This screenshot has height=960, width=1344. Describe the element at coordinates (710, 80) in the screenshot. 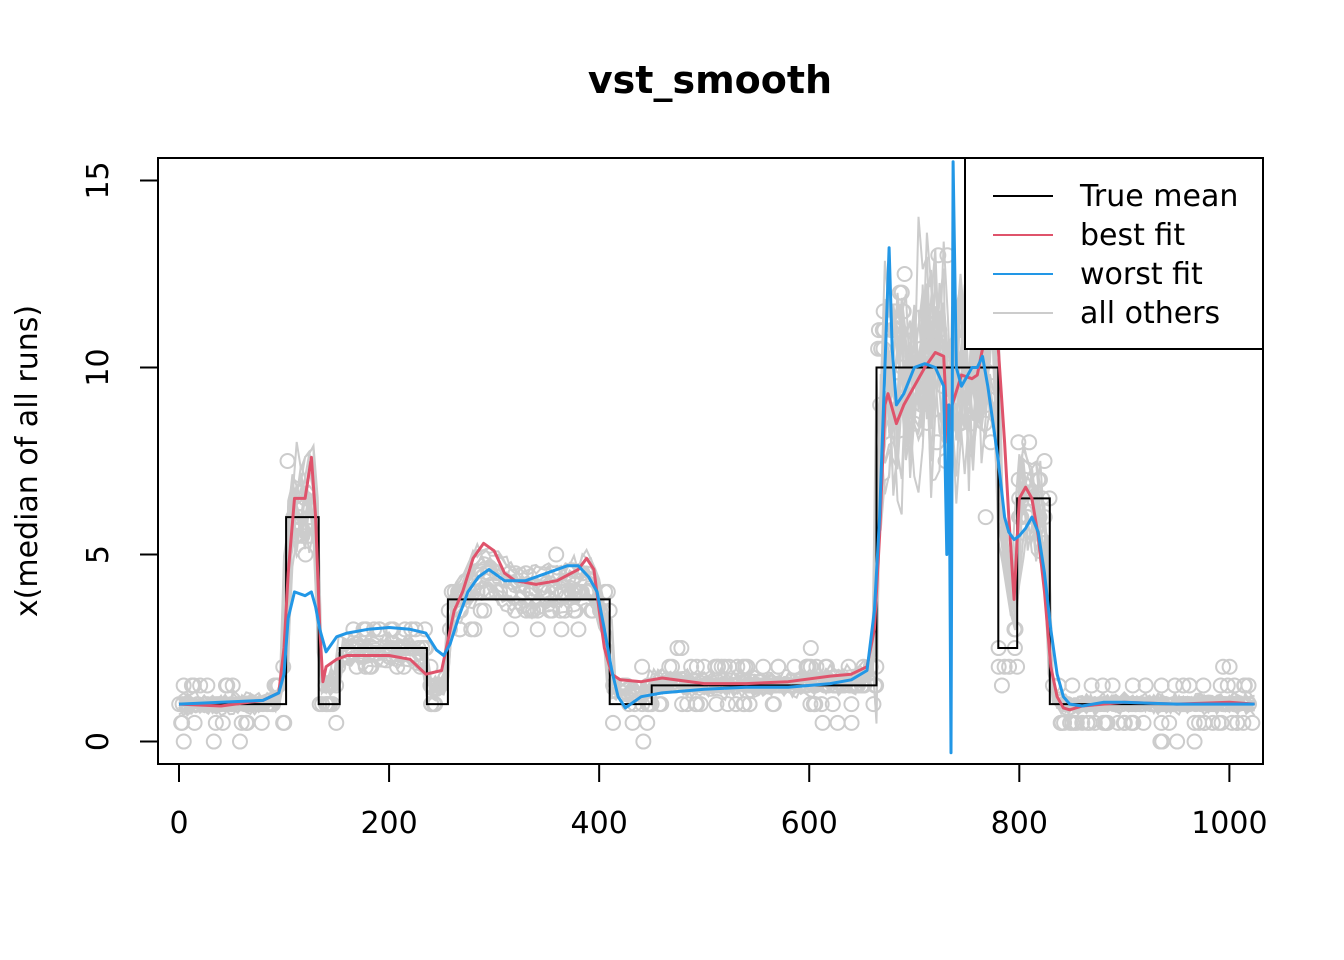

I see `chart-title: vst_smooth` at that location.